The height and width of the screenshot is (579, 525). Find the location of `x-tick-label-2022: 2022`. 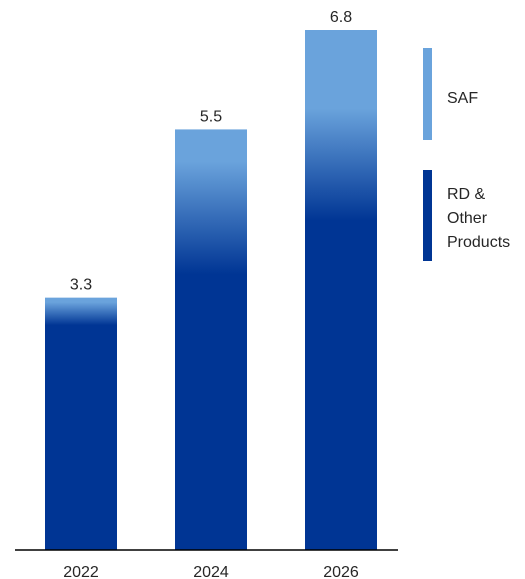

x-tick-label-2022: 2022 is located at coordinates (81, 571).